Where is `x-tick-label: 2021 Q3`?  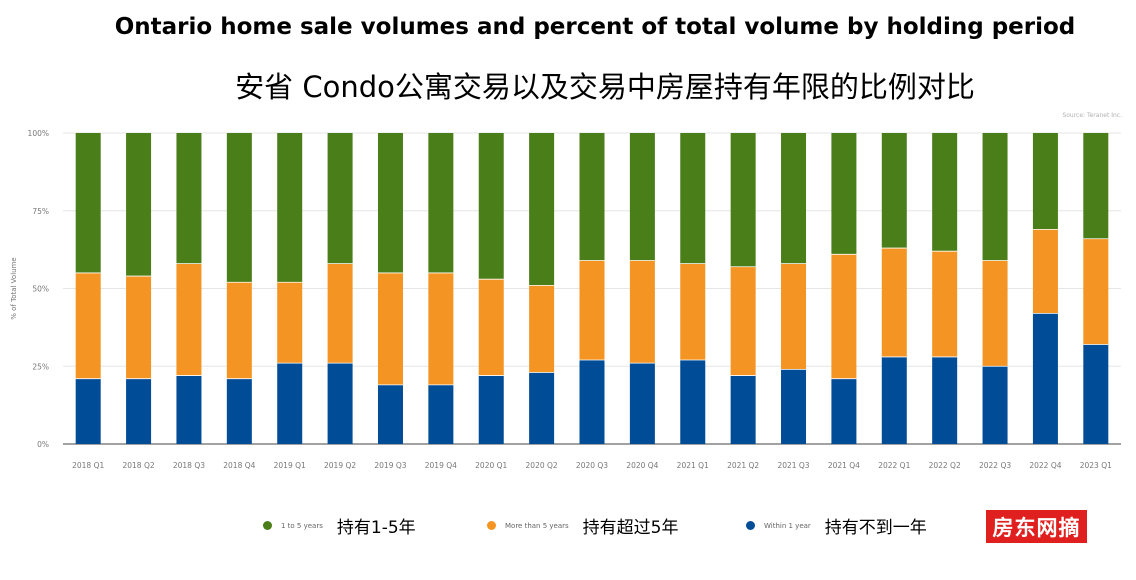
x-tick-label: 2021 Q3 is located at coordinates (793, 465).